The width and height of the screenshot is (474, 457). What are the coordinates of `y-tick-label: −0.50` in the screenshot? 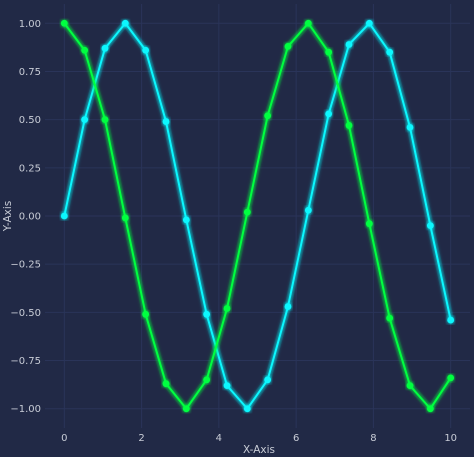 It's located at (25, 313).